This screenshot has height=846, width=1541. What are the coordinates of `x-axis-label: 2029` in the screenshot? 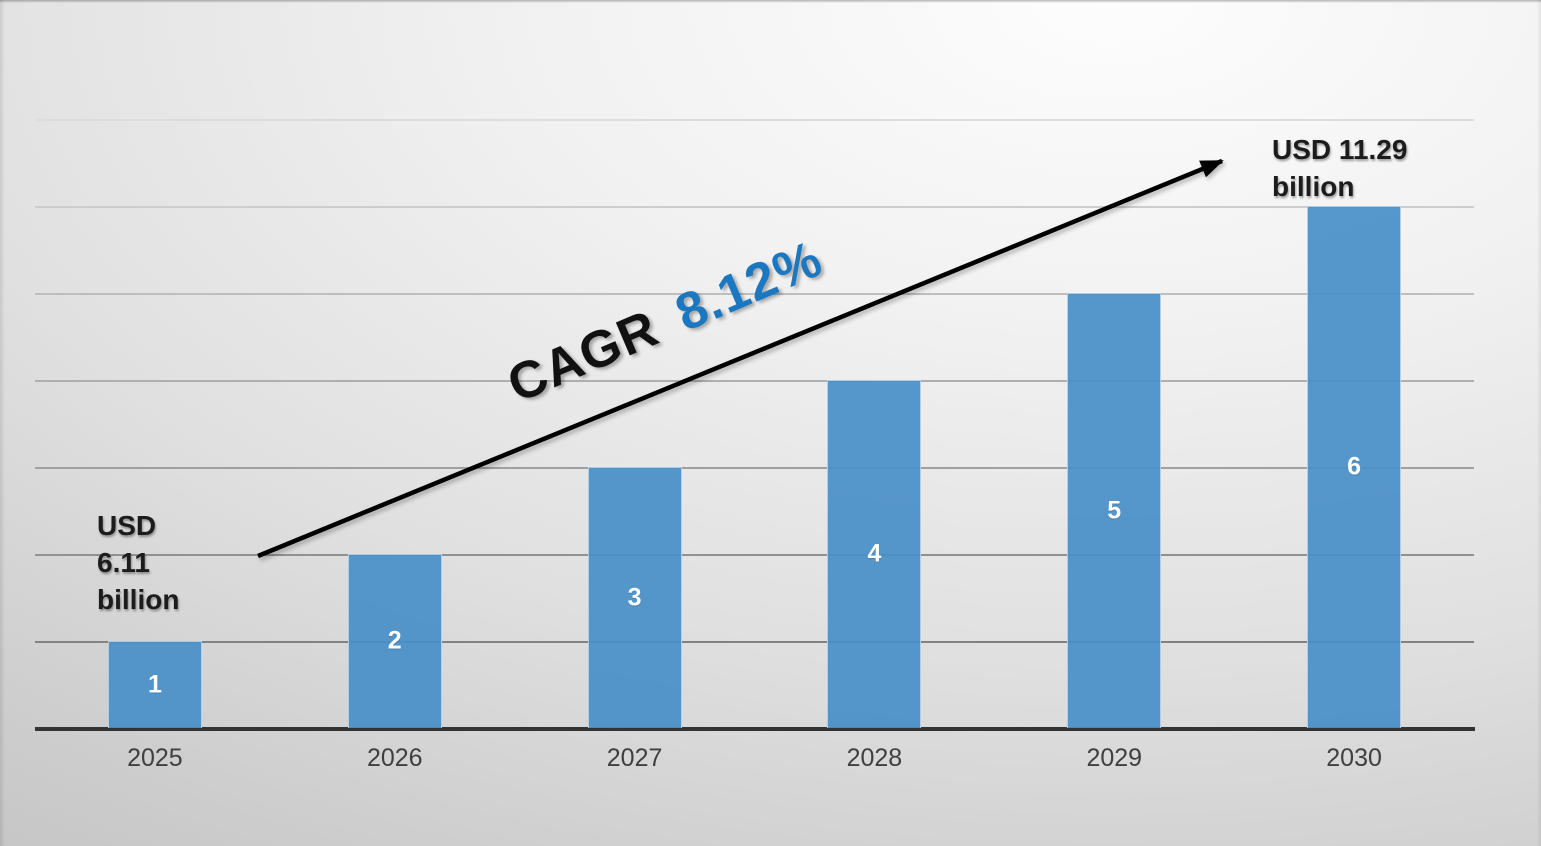 It's located at (1114, 758).